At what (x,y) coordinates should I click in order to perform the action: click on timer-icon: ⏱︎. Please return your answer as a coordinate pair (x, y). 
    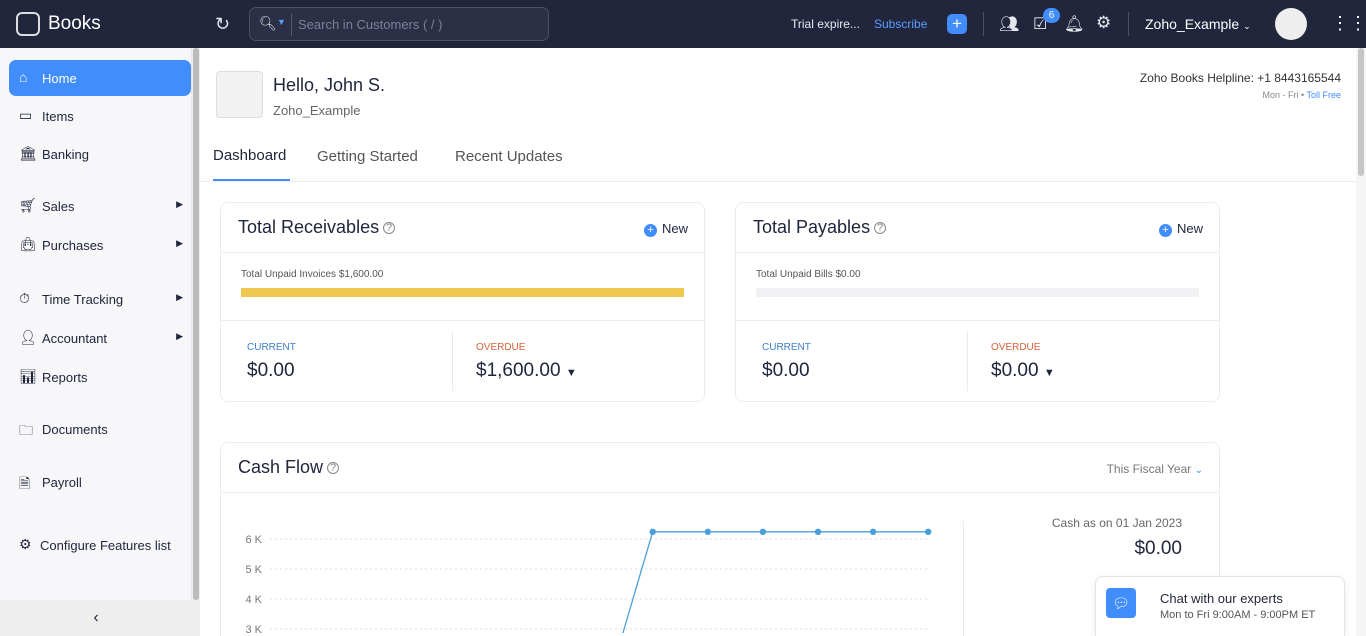
    Looking at the image, I should click on (24, 298).